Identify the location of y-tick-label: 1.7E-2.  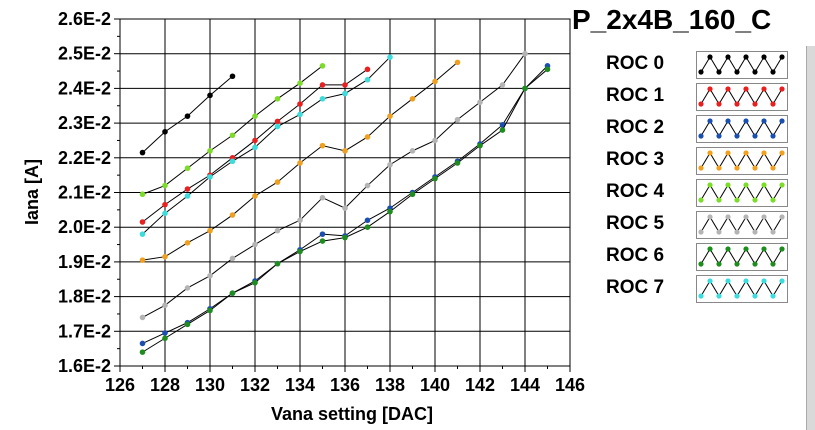
(84, 331).